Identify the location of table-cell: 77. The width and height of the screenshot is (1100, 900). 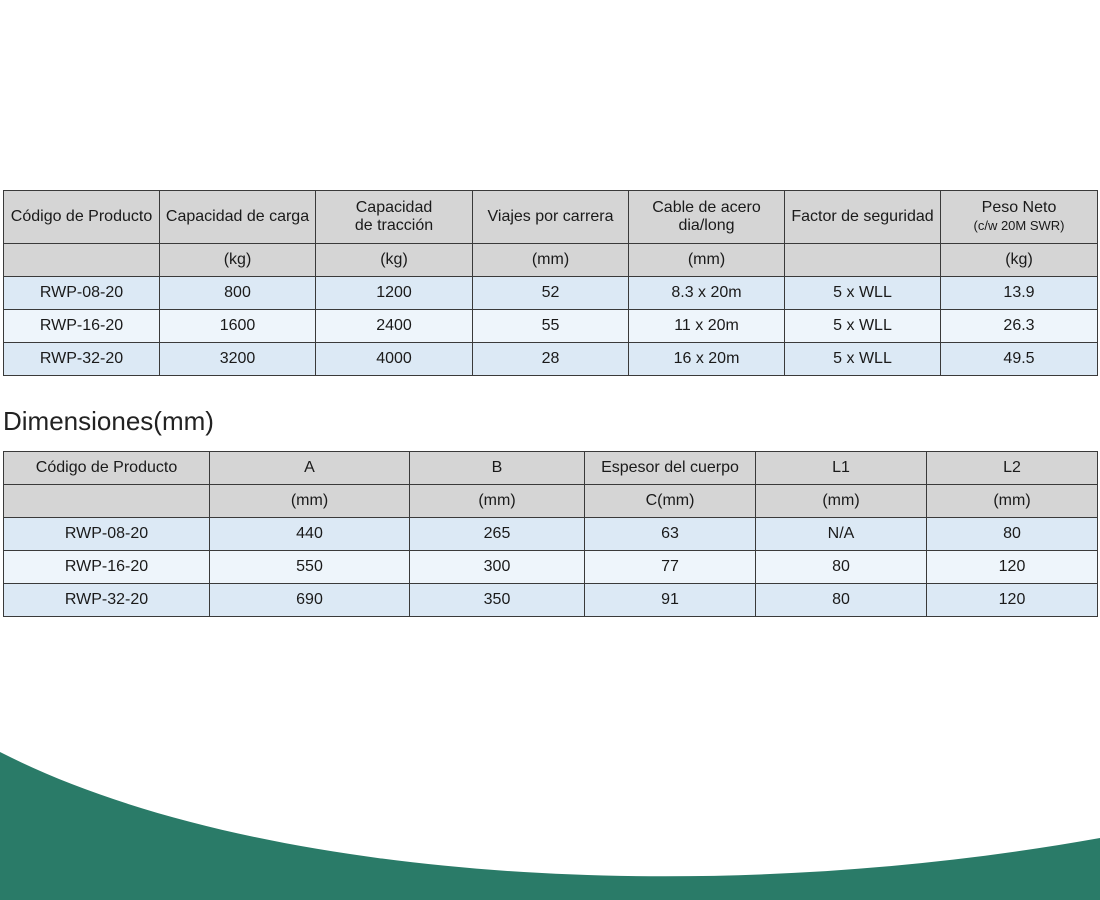
(670, 567).